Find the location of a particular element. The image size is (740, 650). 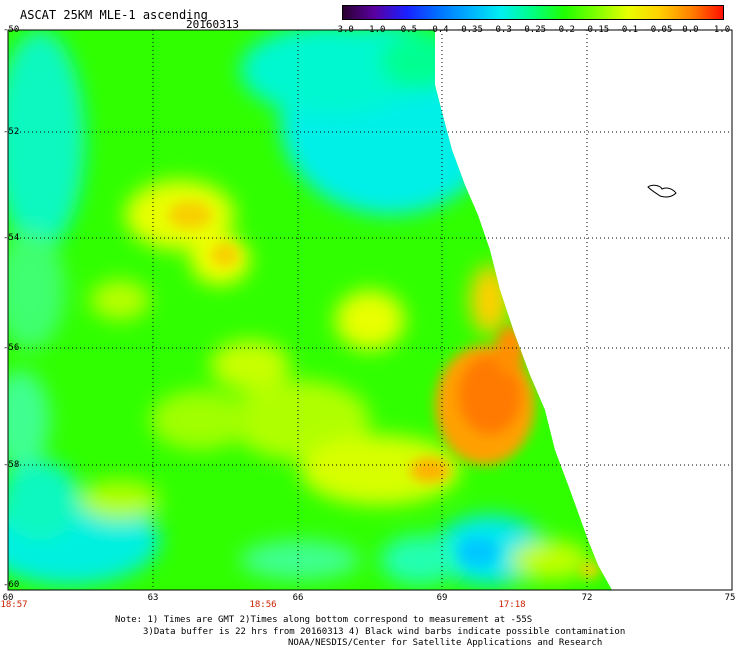

lon-label: 72 is located at coordinates (587, 598).